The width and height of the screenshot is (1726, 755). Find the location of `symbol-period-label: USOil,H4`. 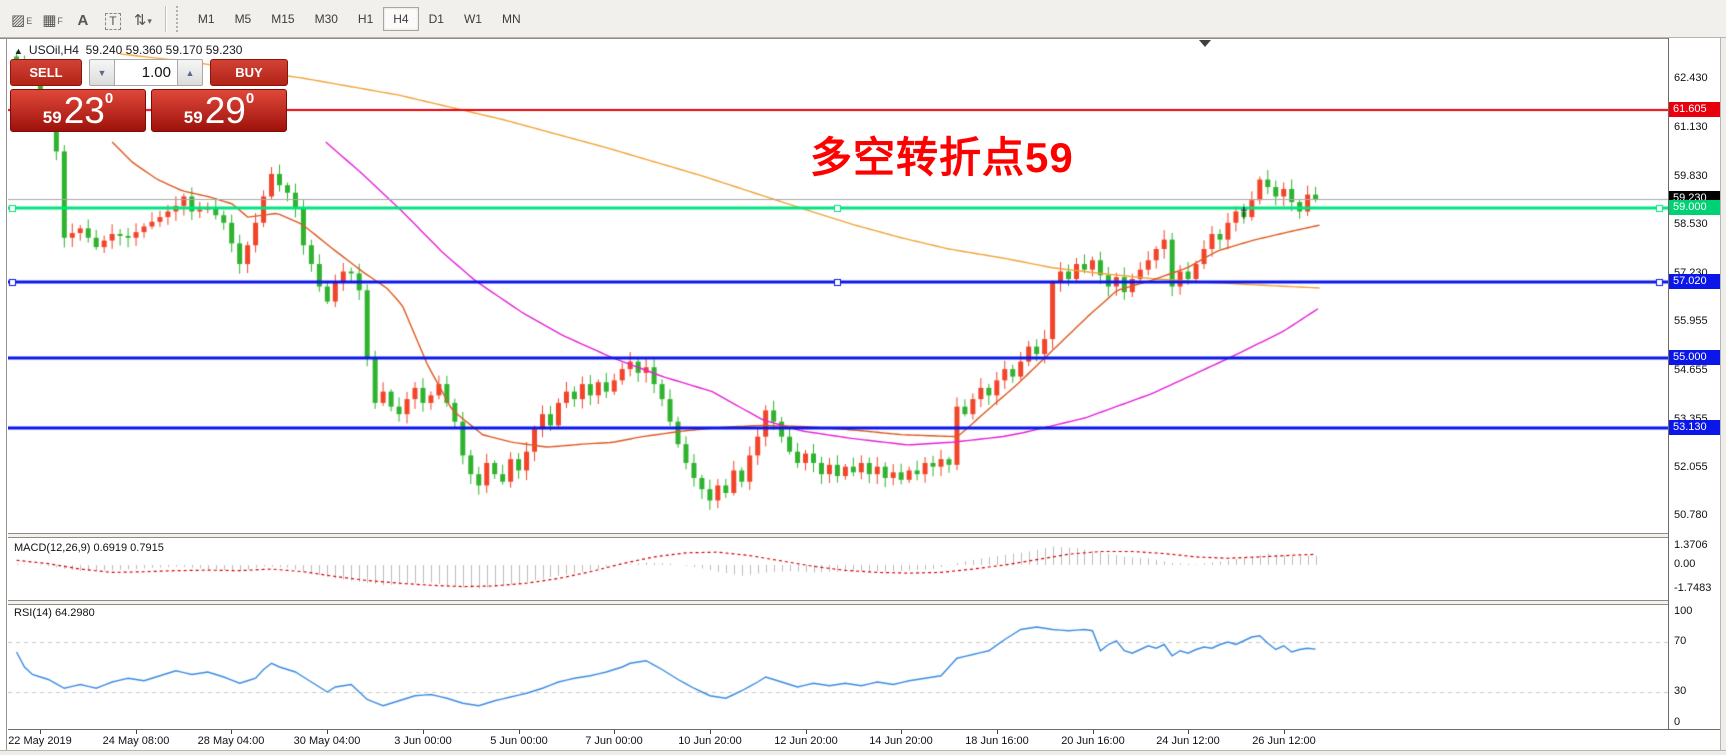

symbol-period-label: USOil,H4 is located at coordinates (53, 50).